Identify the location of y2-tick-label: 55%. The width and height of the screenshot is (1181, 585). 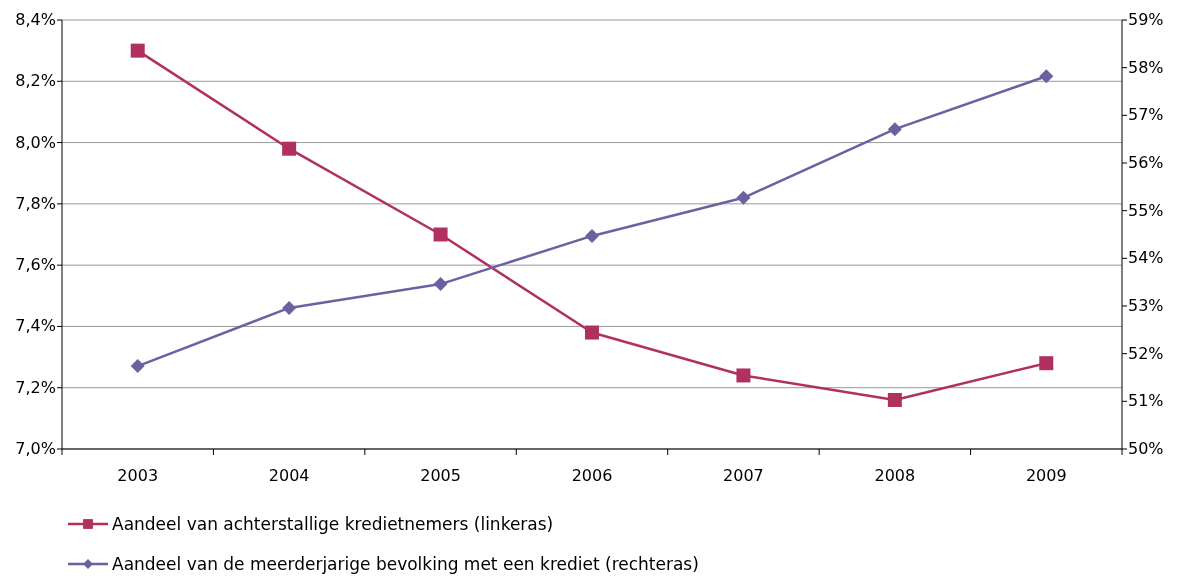
(1146, 210).